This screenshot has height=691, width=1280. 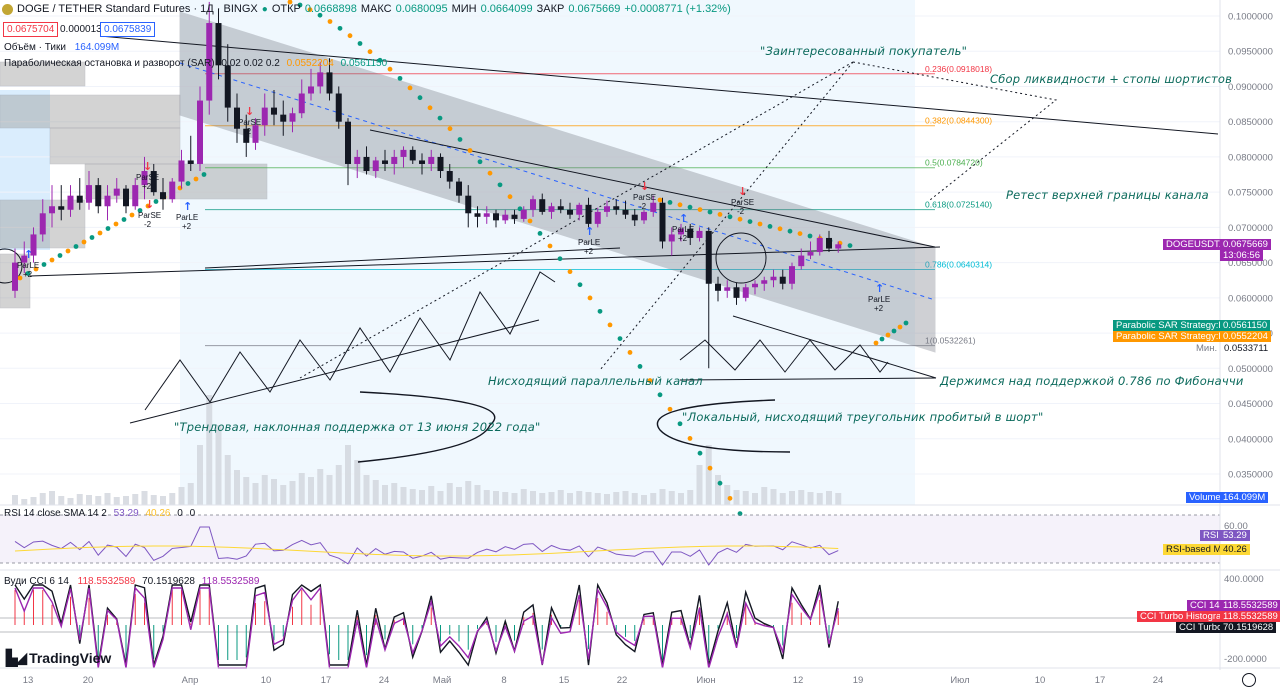 I want to click on signal-qty: -2, so click(x=643, y=206).